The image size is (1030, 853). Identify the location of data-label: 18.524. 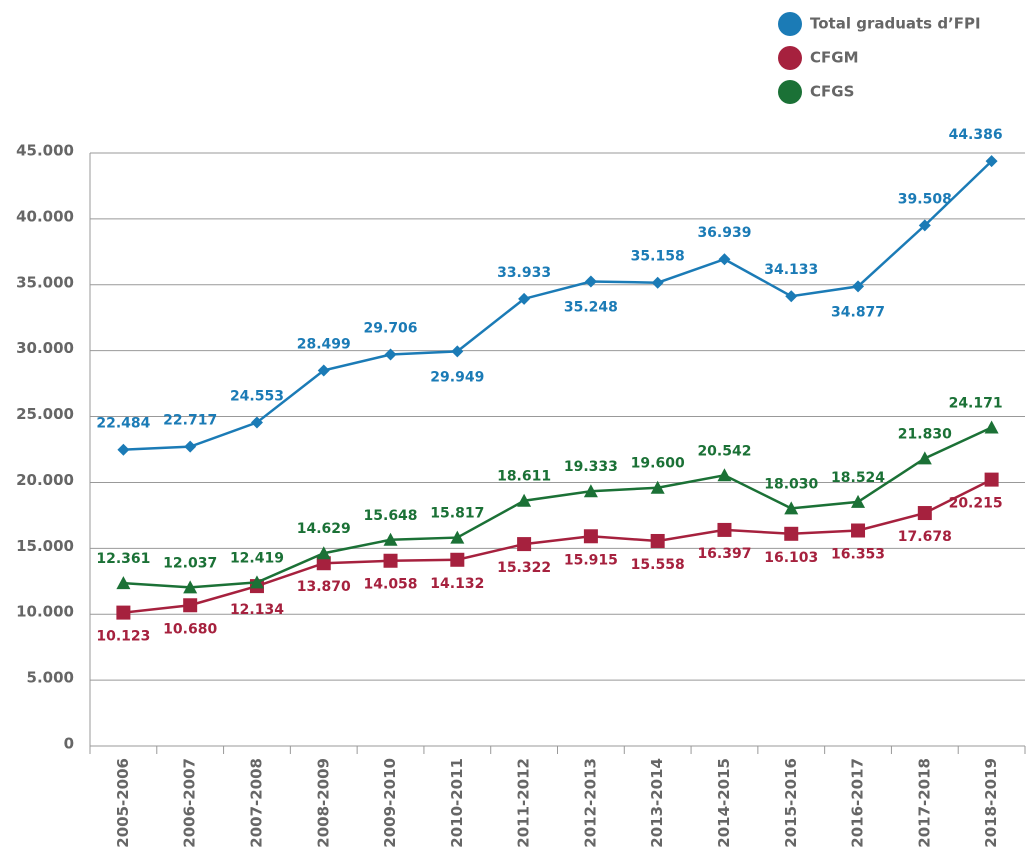
(858, 478).